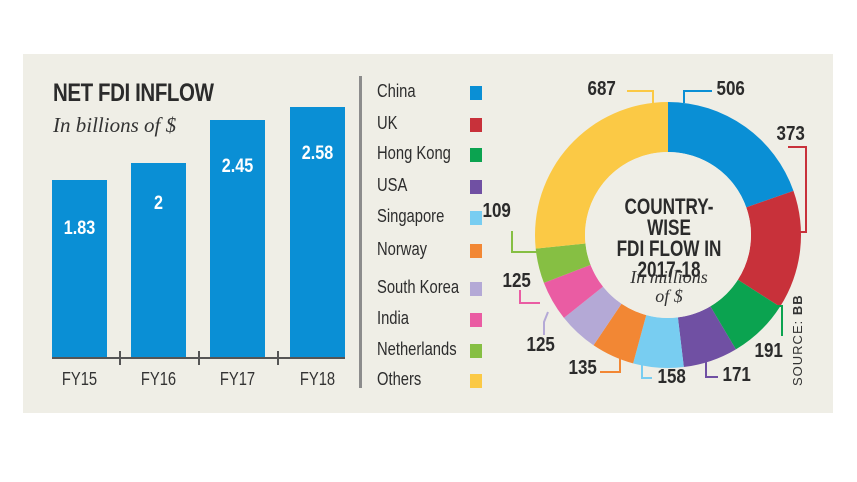 The height and width of the screenshot is (482, 857). I want to click on donut-value-label-singapore: 158, so click(671, 377).